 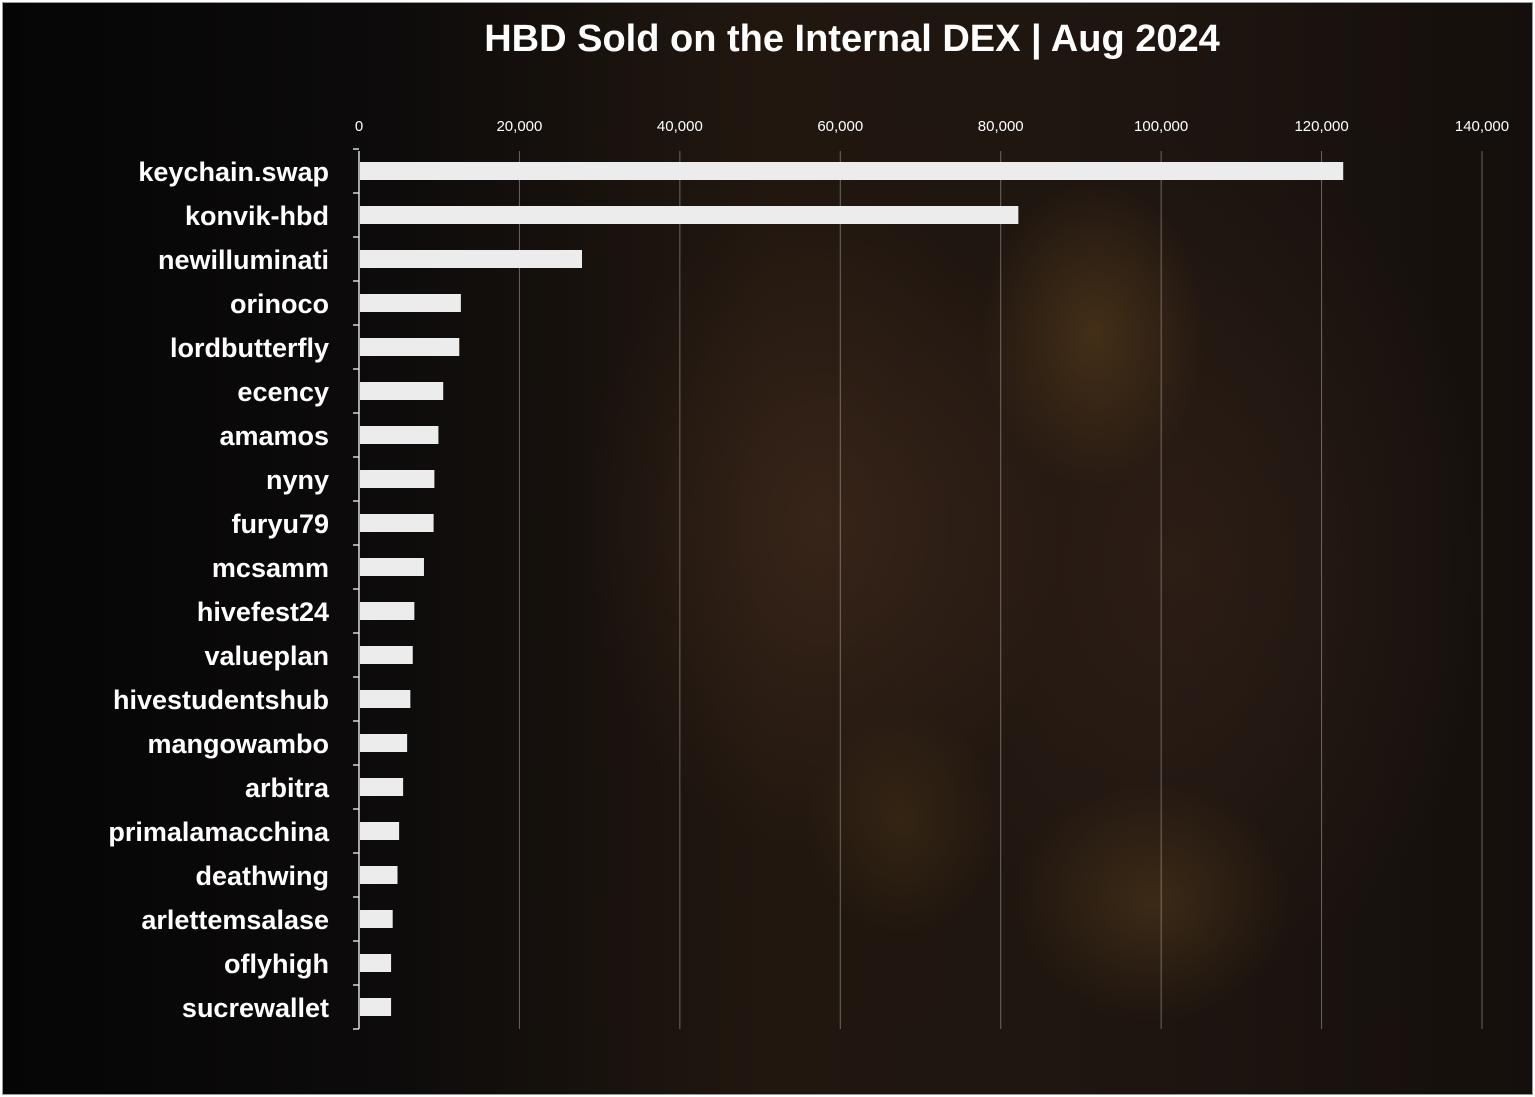 I want to click on x-tick-label: 100,000, so click(x=1161, y=126).